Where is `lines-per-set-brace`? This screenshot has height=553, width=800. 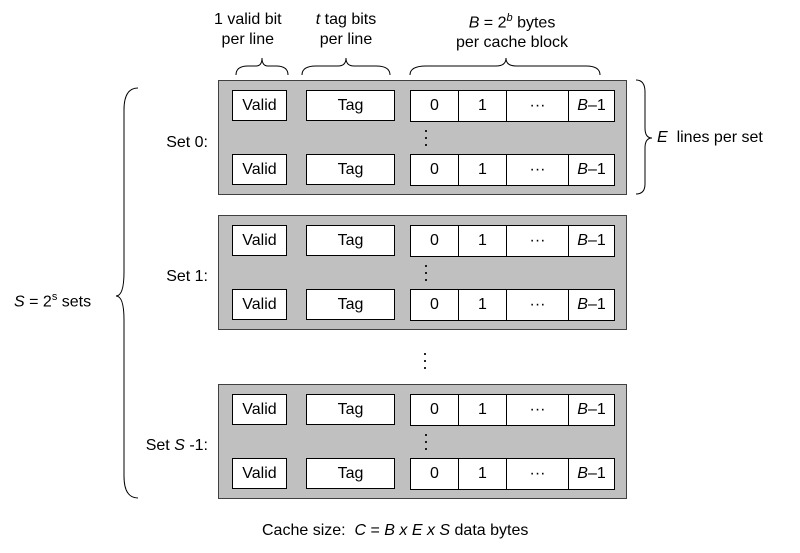 lines-per-set-brace is located at coordinates (644, 137).